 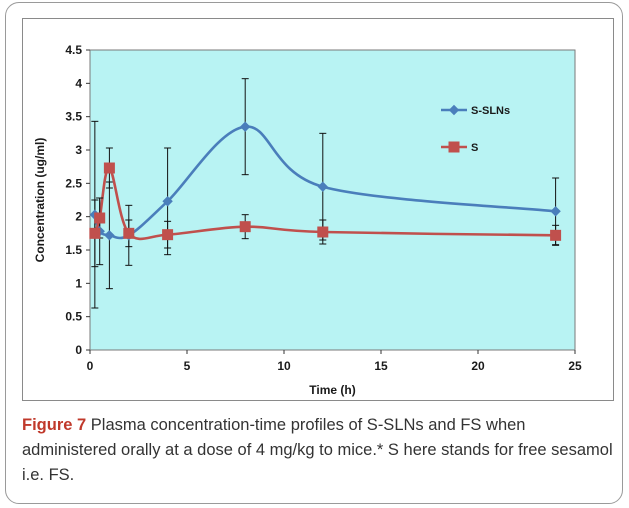 I want to click on y-tick-label: 0, so click(x=78, y=350).